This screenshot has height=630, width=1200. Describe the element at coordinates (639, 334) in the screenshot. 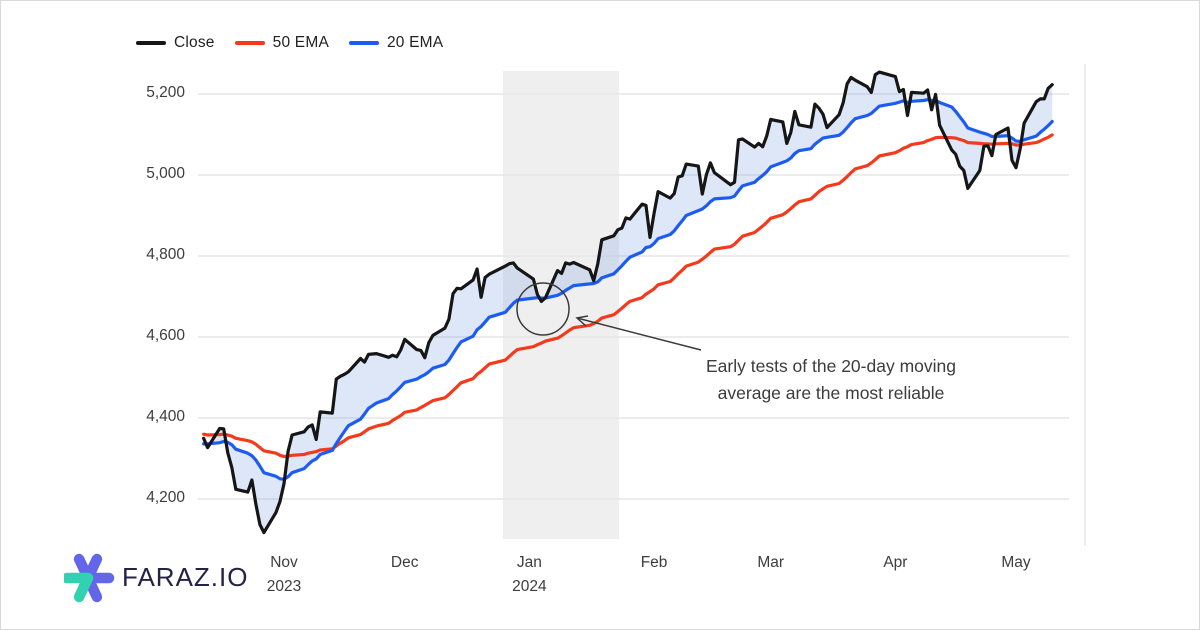

I see `annotation-arrow` at that location.